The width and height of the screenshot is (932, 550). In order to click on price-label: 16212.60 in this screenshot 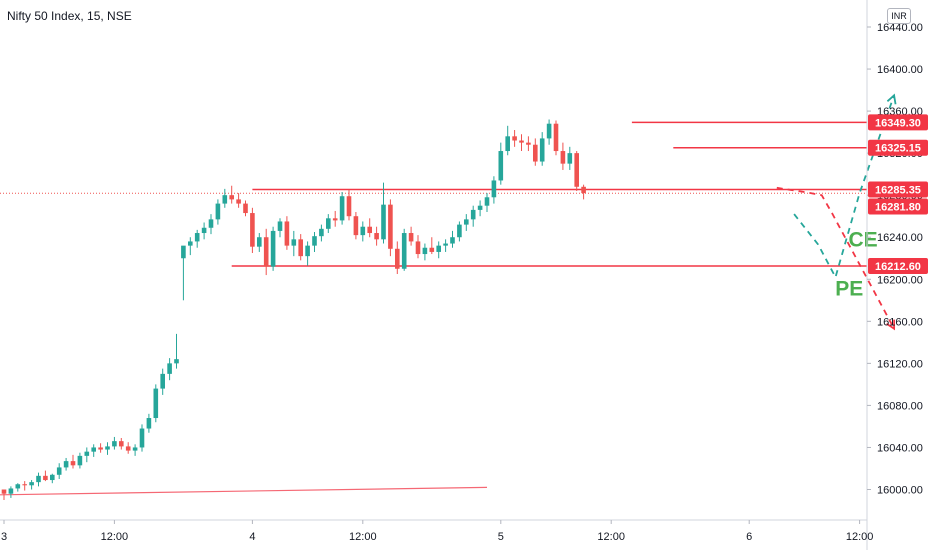, I will do `click(898, 267)`.